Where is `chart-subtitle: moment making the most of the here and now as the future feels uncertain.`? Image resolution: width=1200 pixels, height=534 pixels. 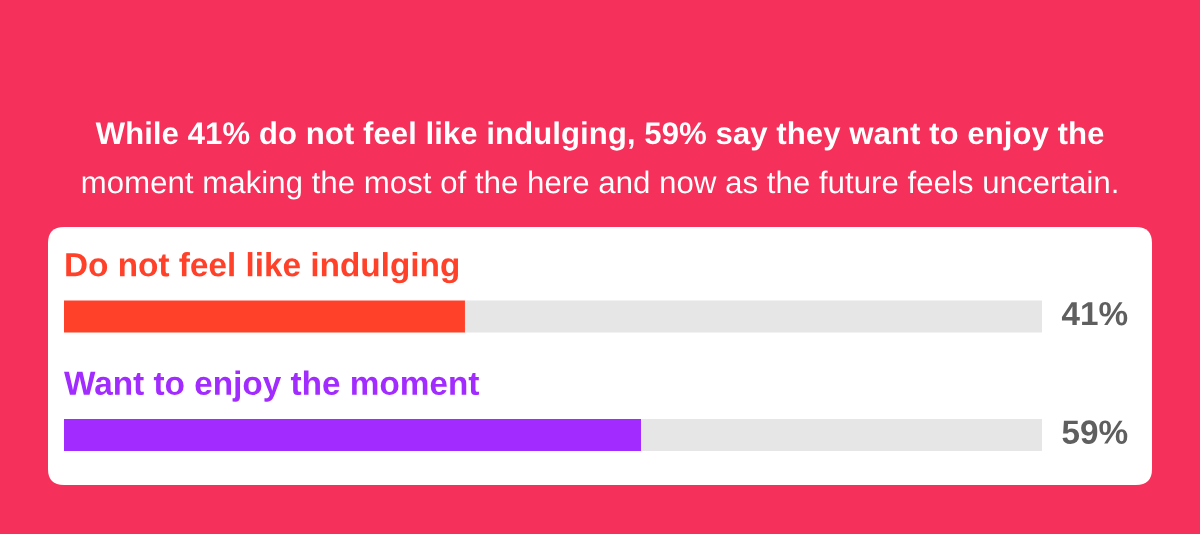
chart-subtitle: moment making the most of the here and now as the future feels uncertain. is located at coordinates (599, 185).